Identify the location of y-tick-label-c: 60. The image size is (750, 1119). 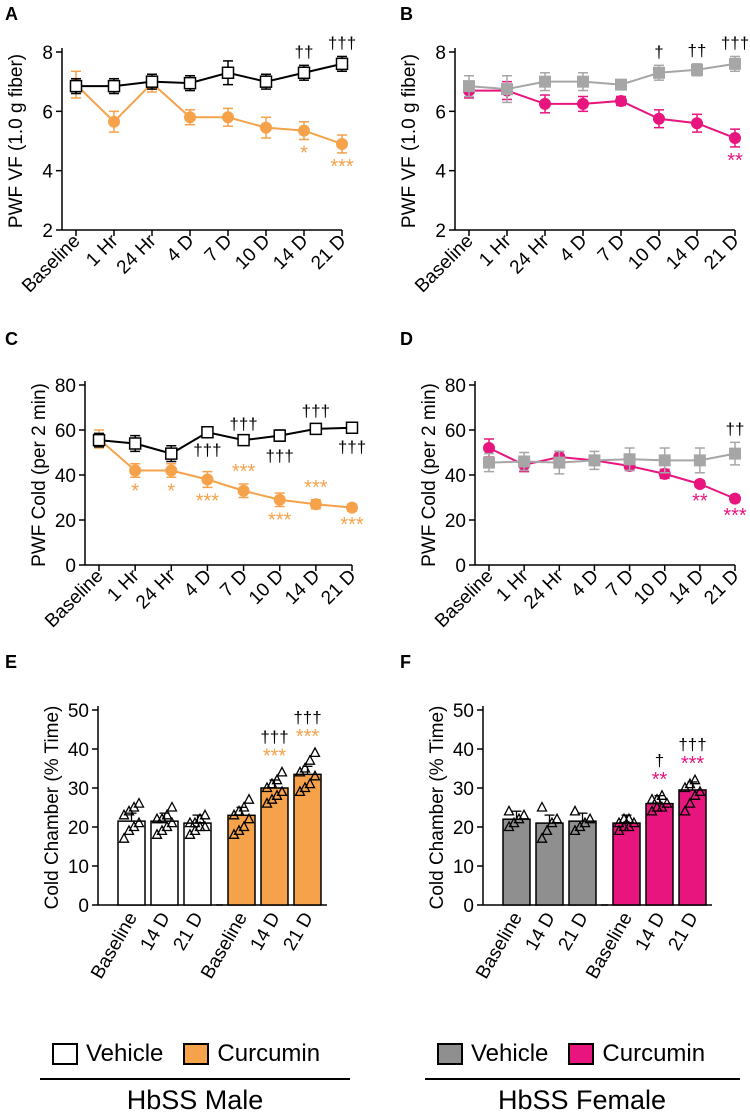
(65, 431).